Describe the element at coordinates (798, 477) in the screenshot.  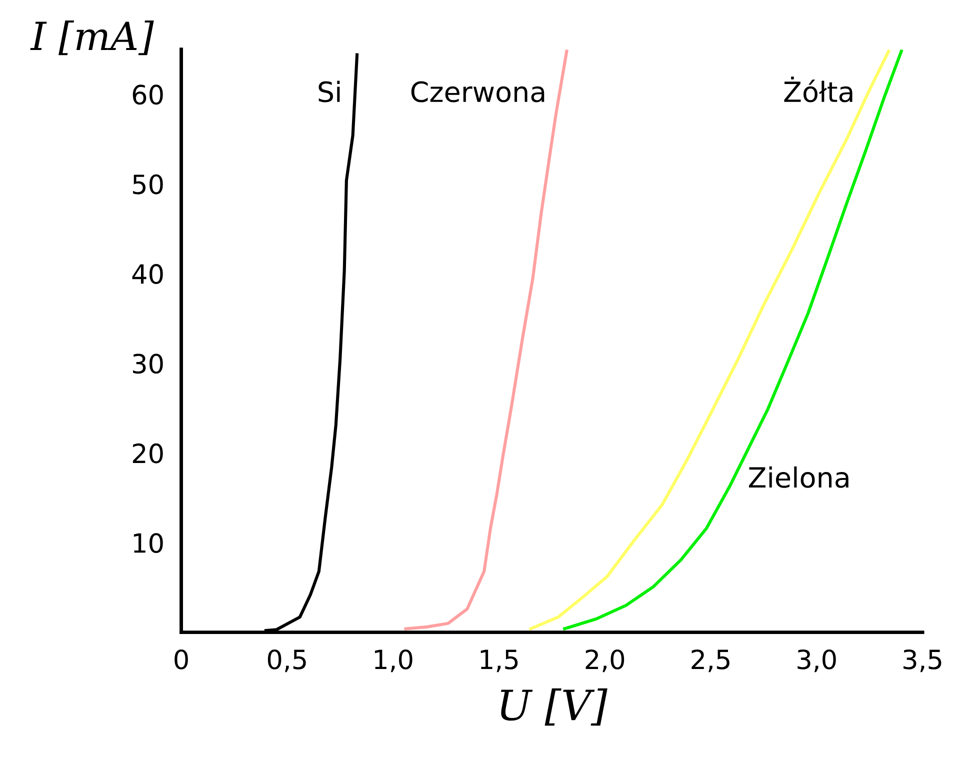
I see `series-label: Zielona` at that location.